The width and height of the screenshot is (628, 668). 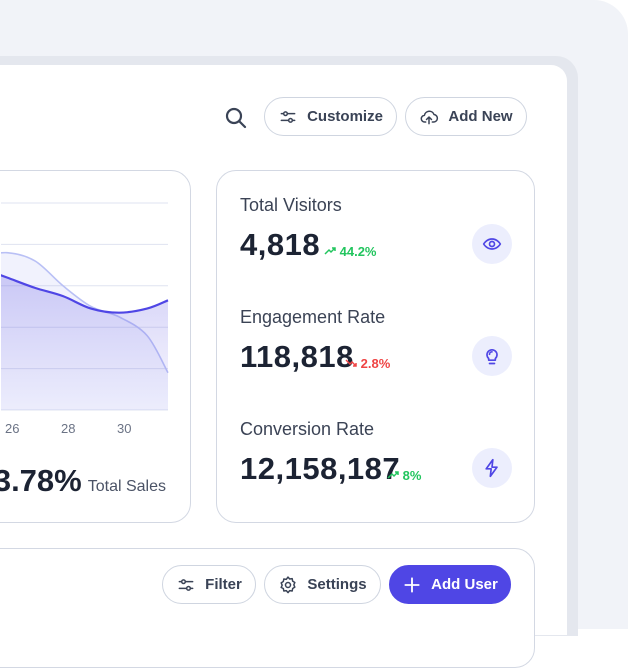 What do you see at coordinates (297, 356) in the screenshot?
I see `stat-value: 118,818` at bounding box center [297, 356].